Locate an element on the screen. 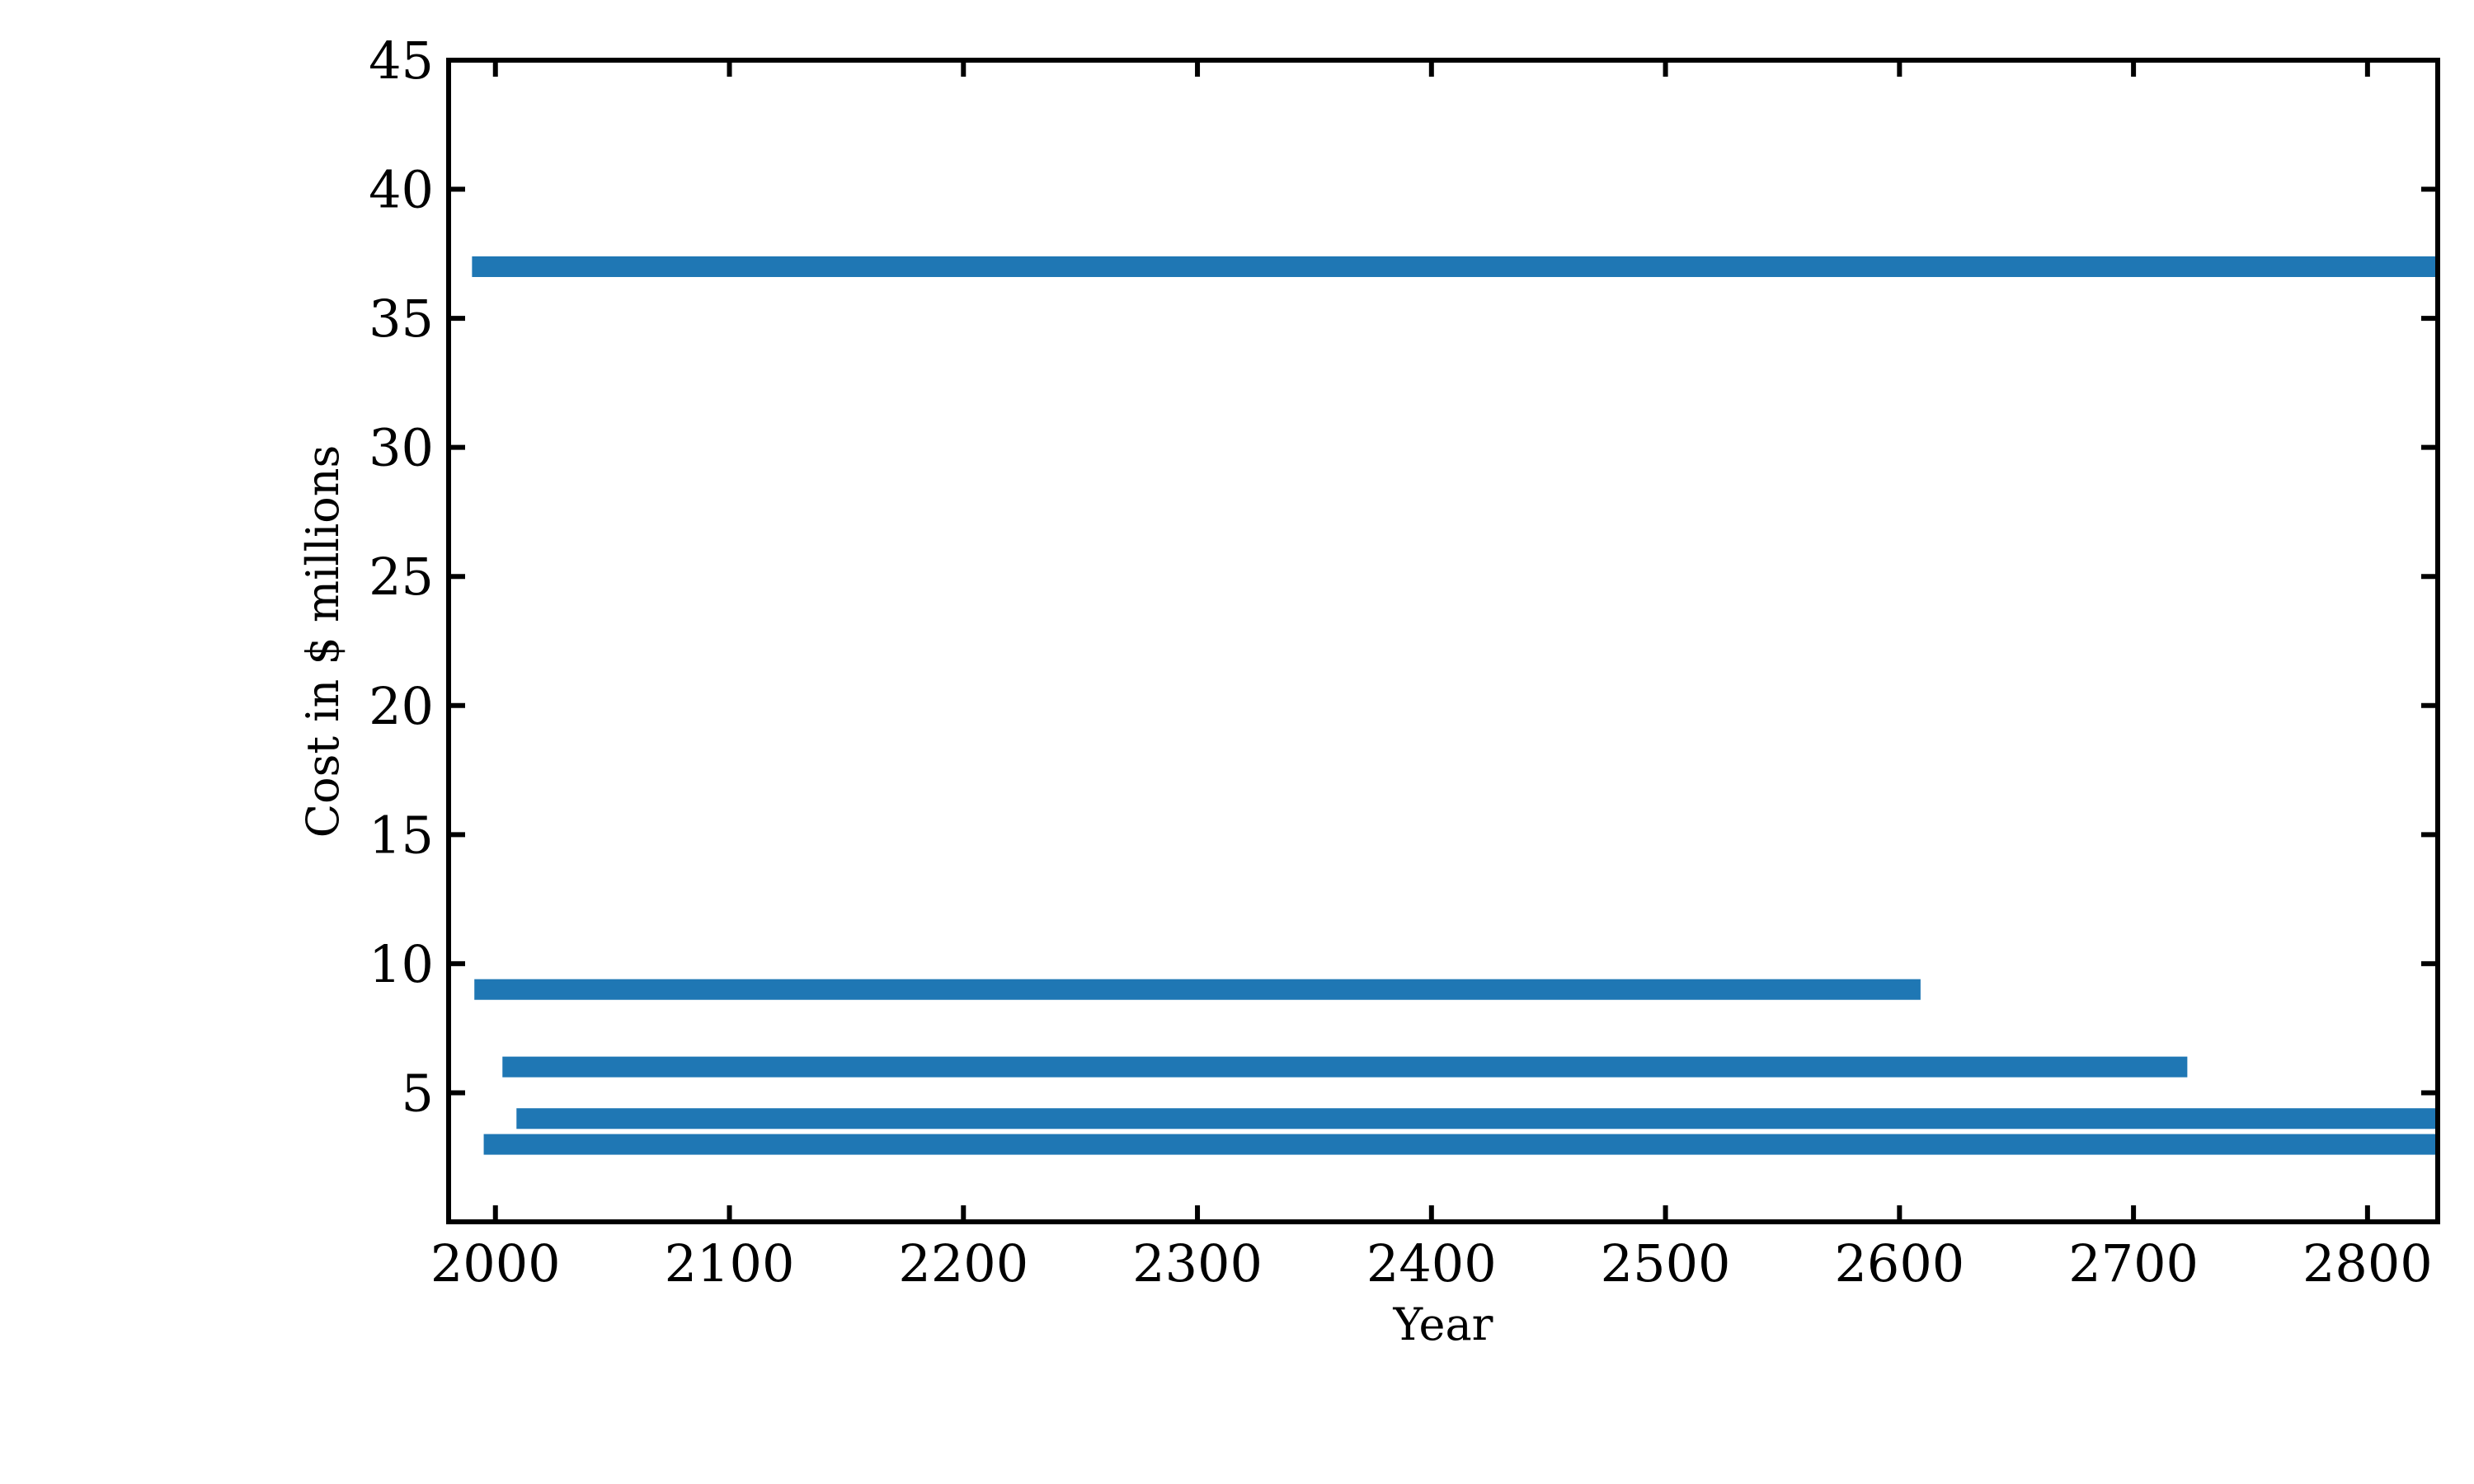  y-tick-label-1: 10 is located at coordinates (401, 964).